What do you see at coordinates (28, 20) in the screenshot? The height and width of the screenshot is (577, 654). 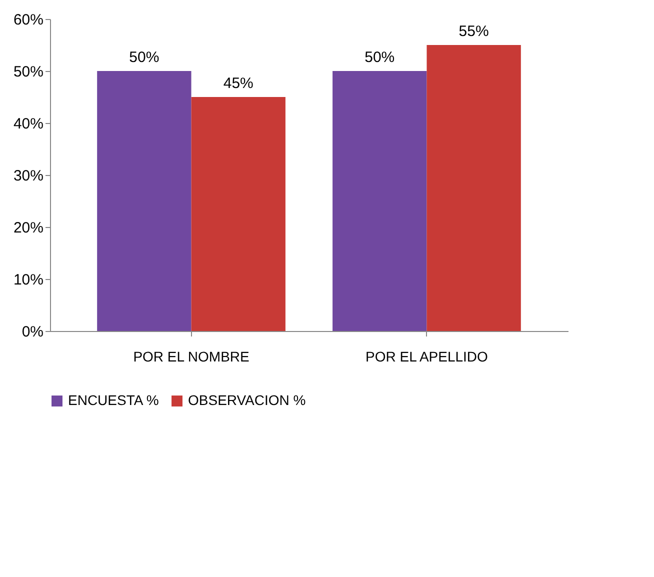 I see `y-tick-label: 60%` at bounding box center [28, 20].